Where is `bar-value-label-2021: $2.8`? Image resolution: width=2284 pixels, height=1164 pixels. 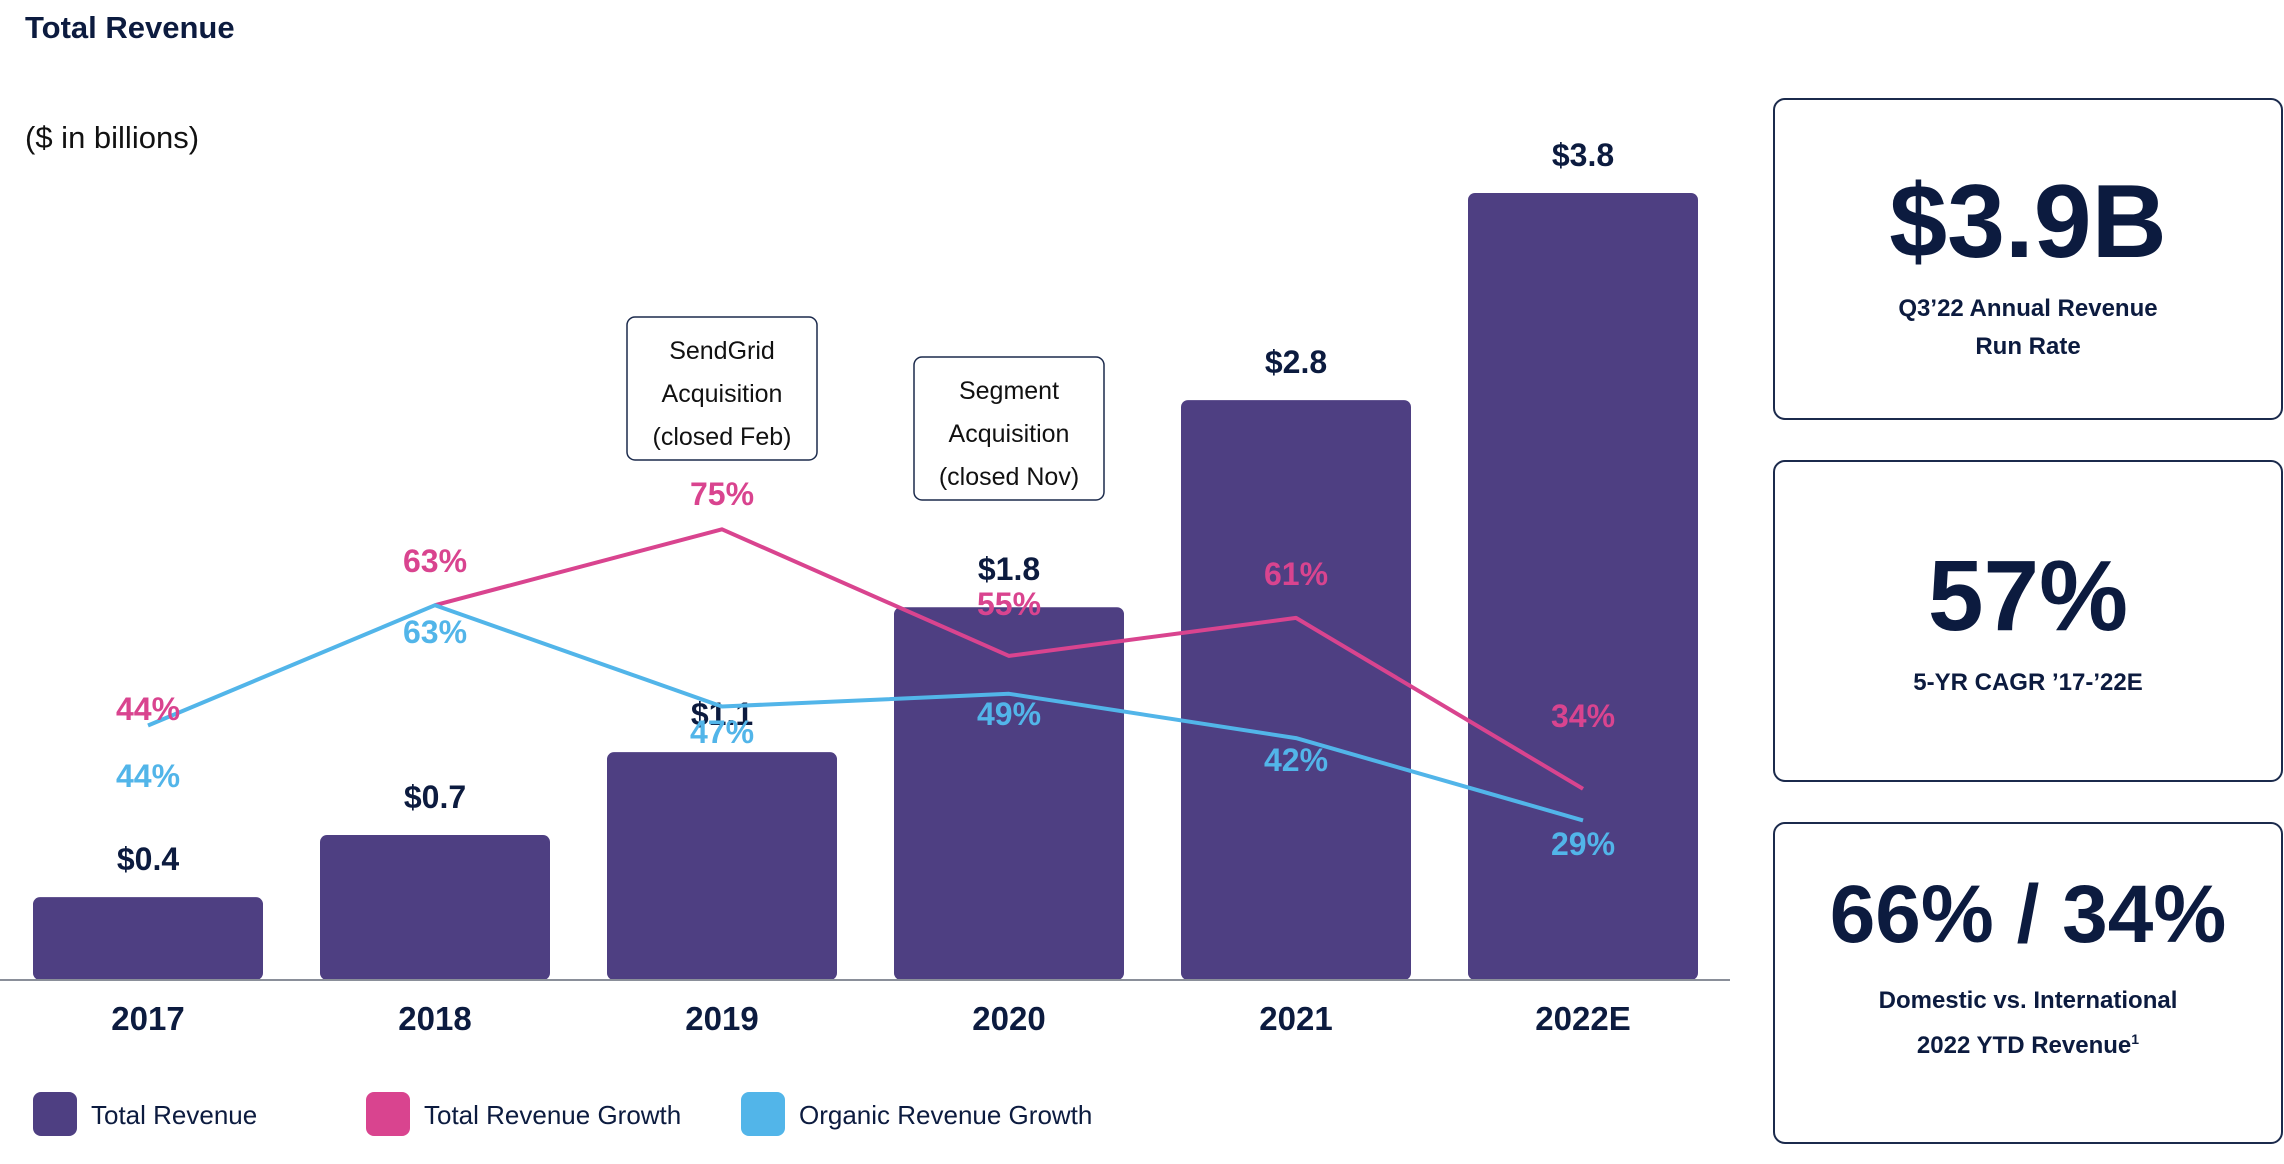 bar-value-label-2021: $2.8 is located at coordinates (1296, 362).